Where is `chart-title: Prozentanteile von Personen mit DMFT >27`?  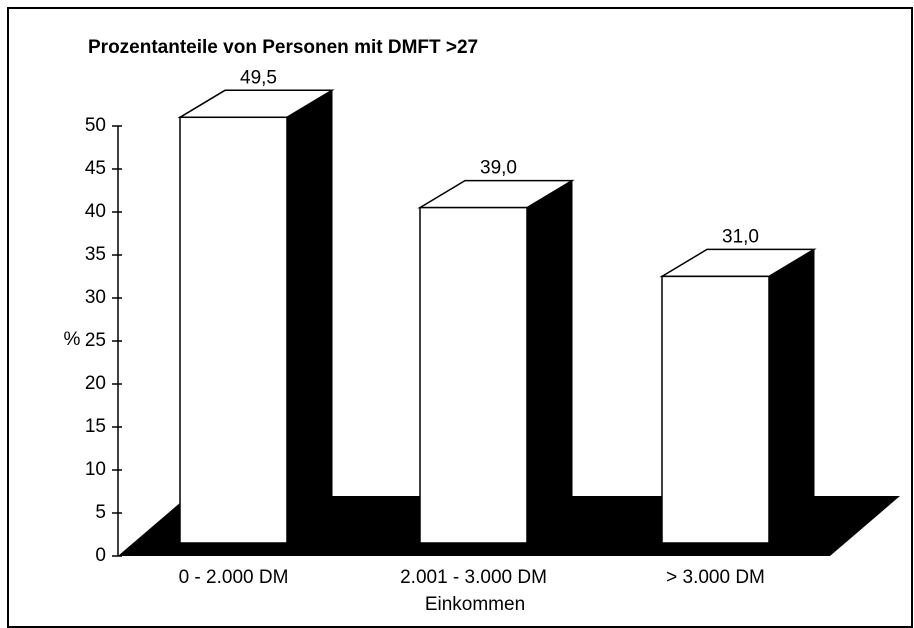
chart-title: Prozentanteile von Personen mit DMFT >27 is located at coordinates (283, 47).